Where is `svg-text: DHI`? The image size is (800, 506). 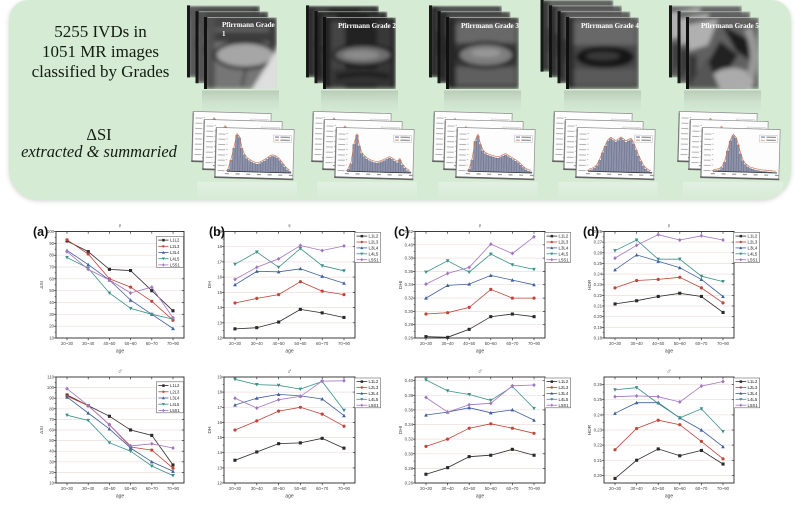 svg-text: DHI is located at coordinates (401, 285).